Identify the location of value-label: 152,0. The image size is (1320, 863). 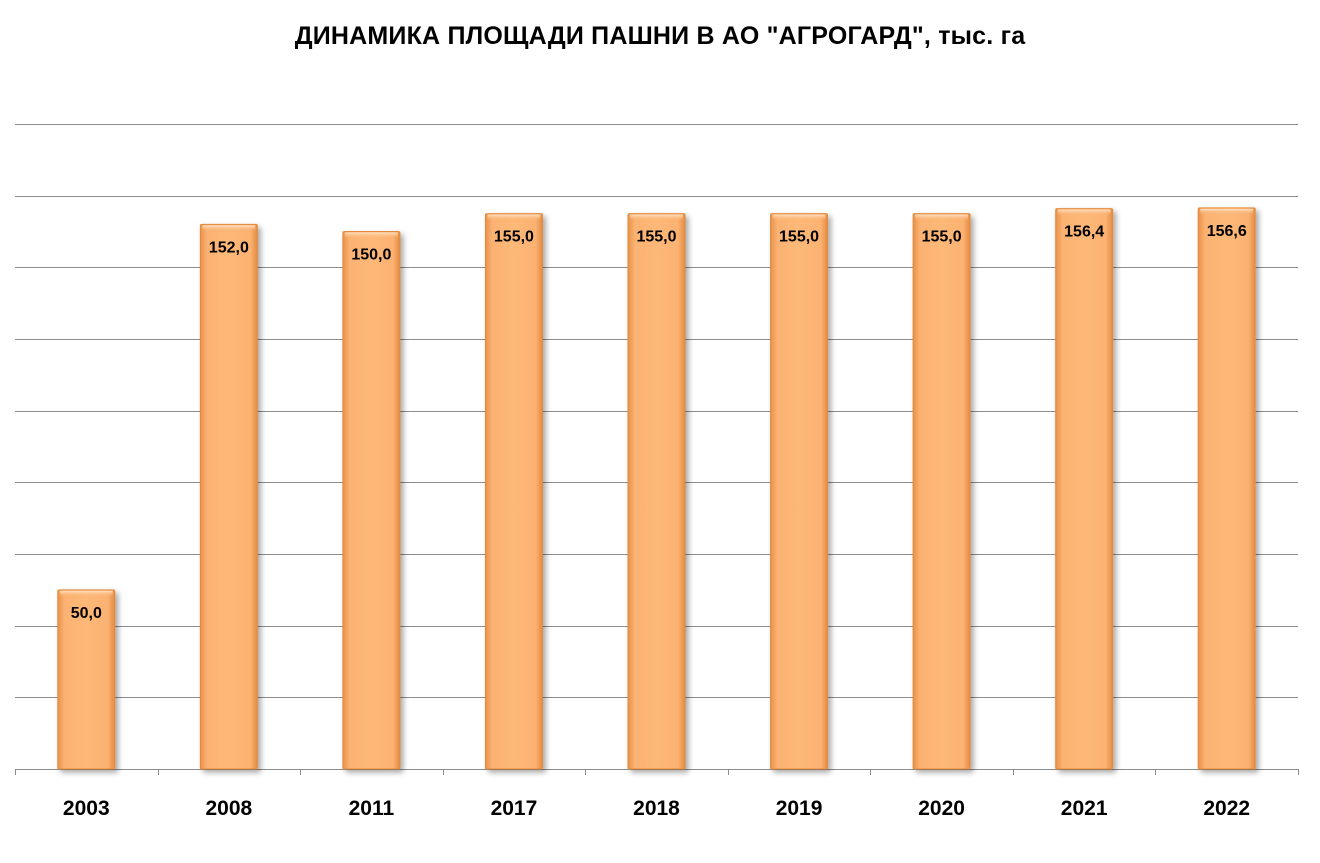
(229, 247).